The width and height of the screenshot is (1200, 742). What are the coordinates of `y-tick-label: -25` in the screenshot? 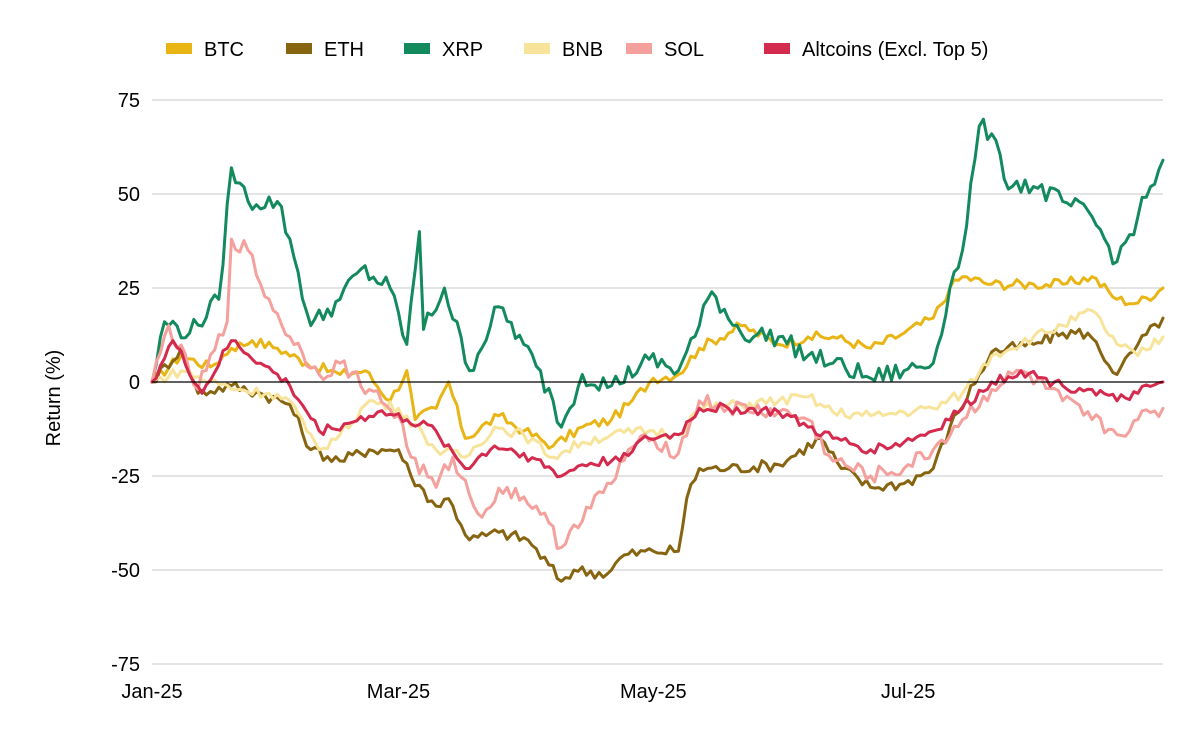 It's located at (125, 477).